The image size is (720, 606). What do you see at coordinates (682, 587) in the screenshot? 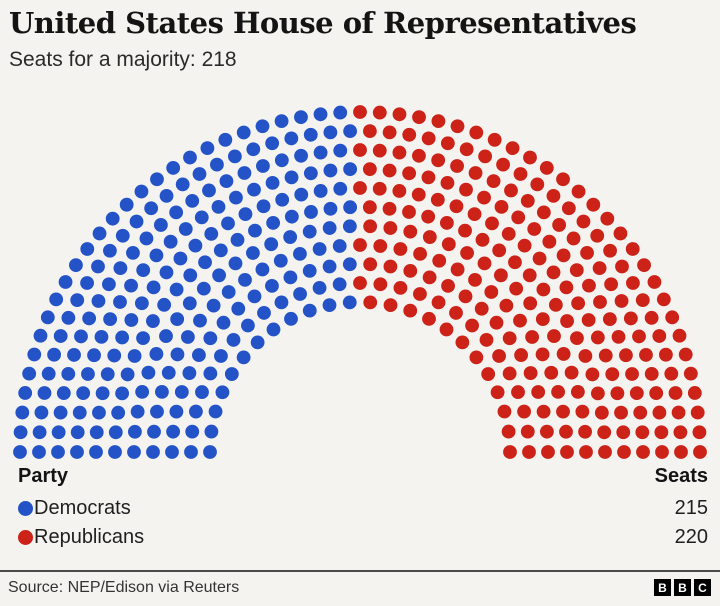
I see `bbc-logo-block-b2: B` at bounding box center [682, 587].